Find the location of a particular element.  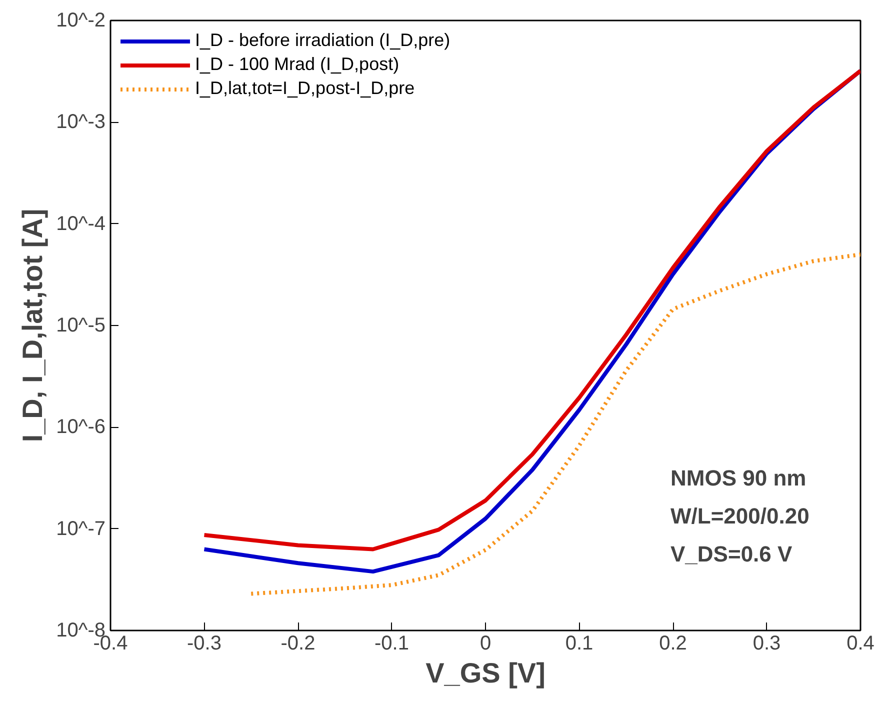

x-tick-label: 0.3 is located at coordinates (766, 643).